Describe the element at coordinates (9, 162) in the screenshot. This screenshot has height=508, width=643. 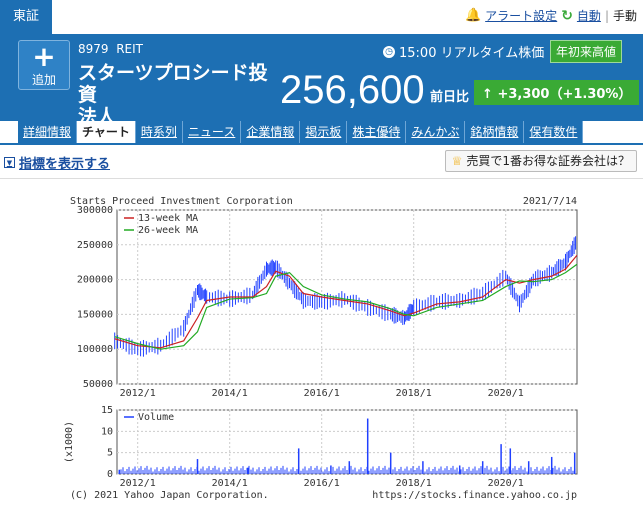
I see `chevron-down-icon: ▼` at that location.